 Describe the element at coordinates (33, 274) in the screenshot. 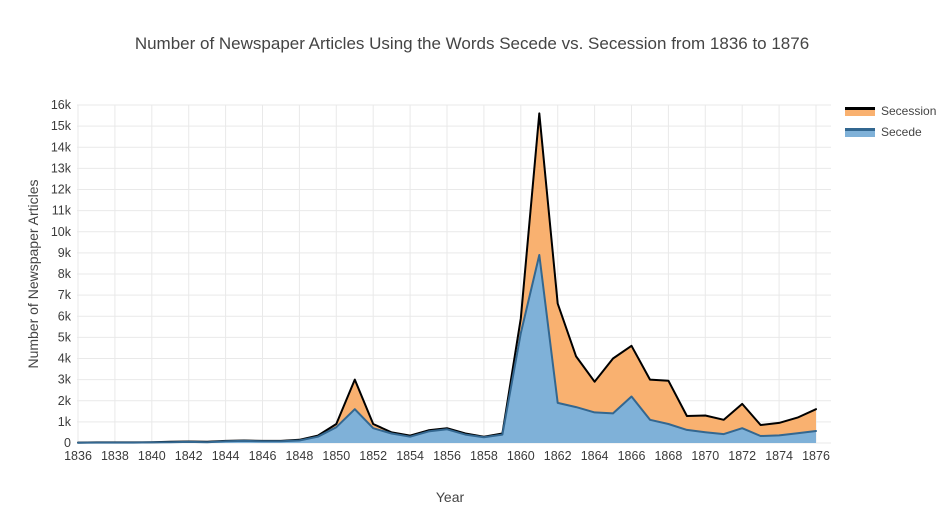

I see `y-axis-title: Number of Newspaper Articles` at that location.